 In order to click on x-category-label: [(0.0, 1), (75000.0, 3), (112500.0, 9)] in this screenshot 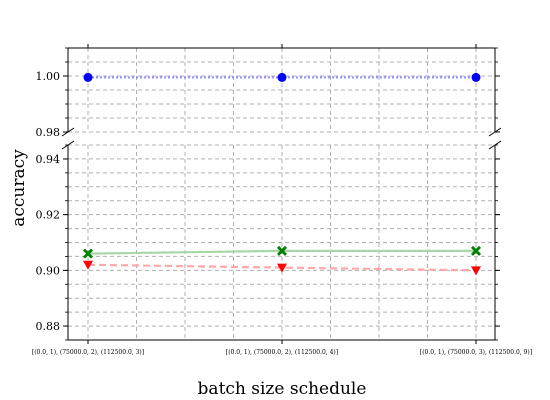, I will do `click(476, 352)`.